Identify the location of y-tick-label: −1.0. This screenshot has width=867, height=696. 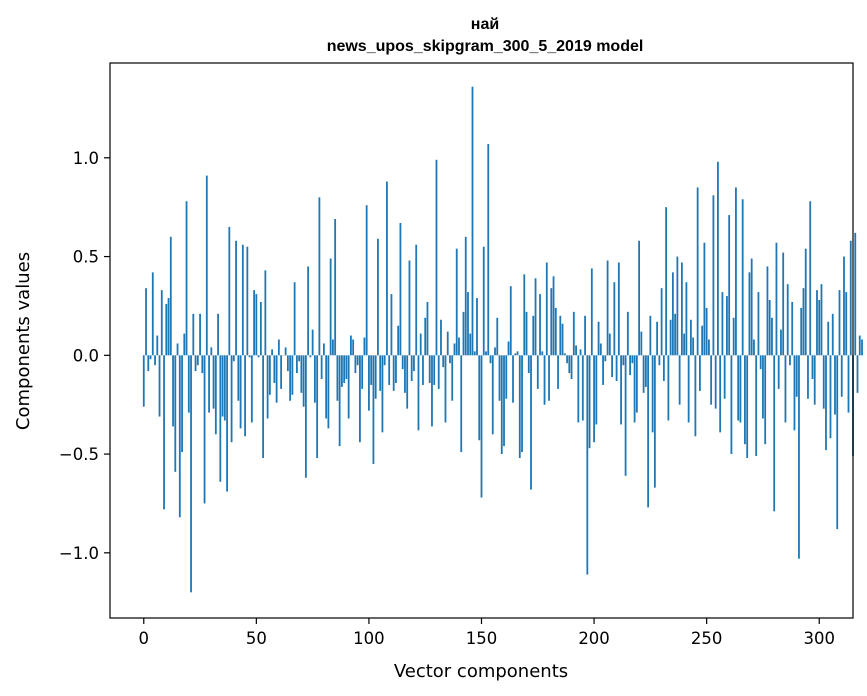
(79, 553).